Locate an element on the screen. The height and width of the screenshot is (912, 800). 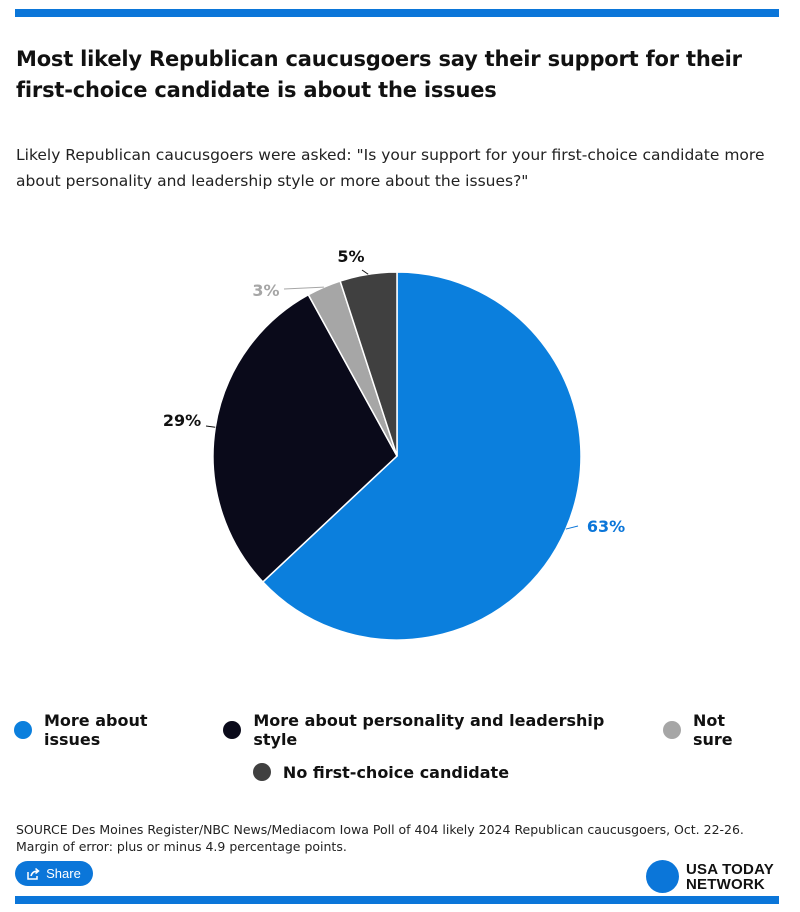
legend-item-issues: More about issues is located at coordinates (109, 730).